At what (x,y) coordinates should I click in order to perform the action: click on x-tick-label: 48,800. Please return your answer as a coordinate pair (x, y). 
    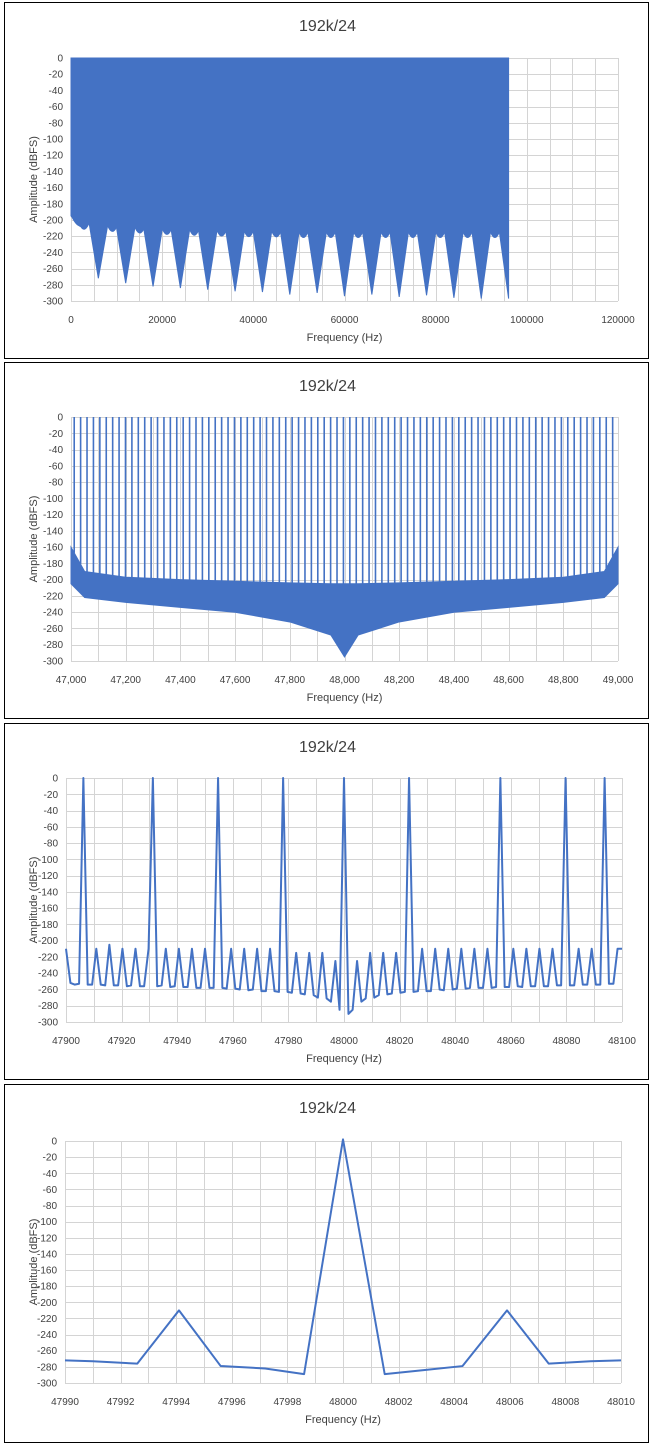
    Looking at the image, I should click on (563, 680).